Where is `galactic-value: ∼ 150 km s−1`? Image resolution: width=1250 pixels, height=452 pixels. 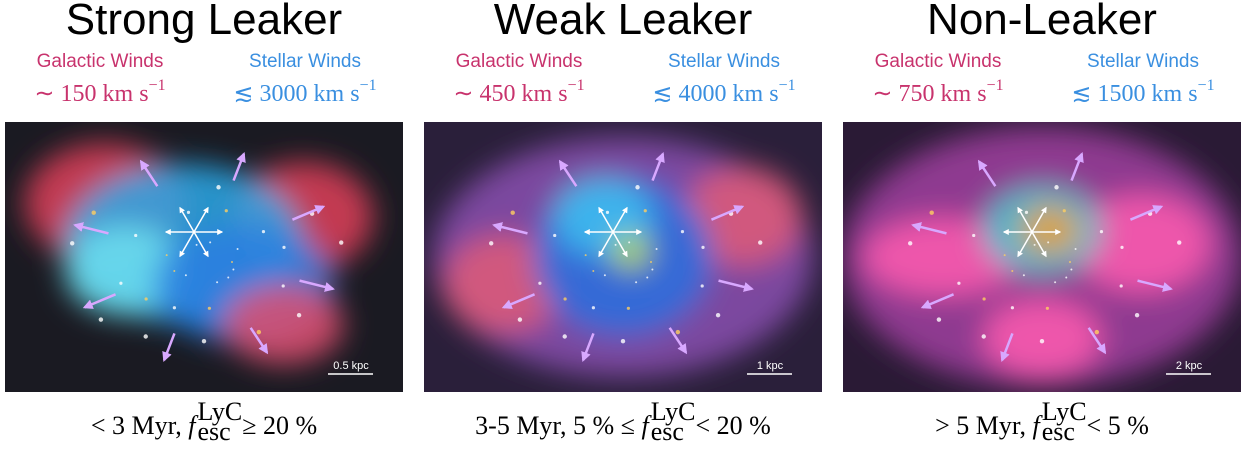 galactic-value: ∼ 150 km s−1 is located at coordinates (99, 92).